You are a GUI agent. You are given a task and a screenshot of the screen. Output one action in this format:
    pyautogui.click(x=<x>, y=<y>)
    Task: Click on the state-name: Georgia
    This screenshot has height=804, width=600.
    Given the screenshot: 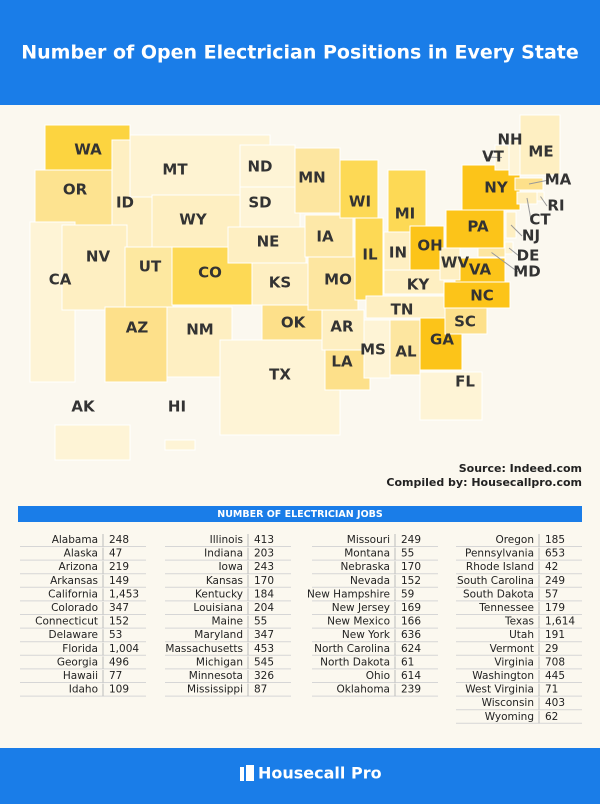 What is the action you would take?
    pyautogui.click(x=77, y=662)
    